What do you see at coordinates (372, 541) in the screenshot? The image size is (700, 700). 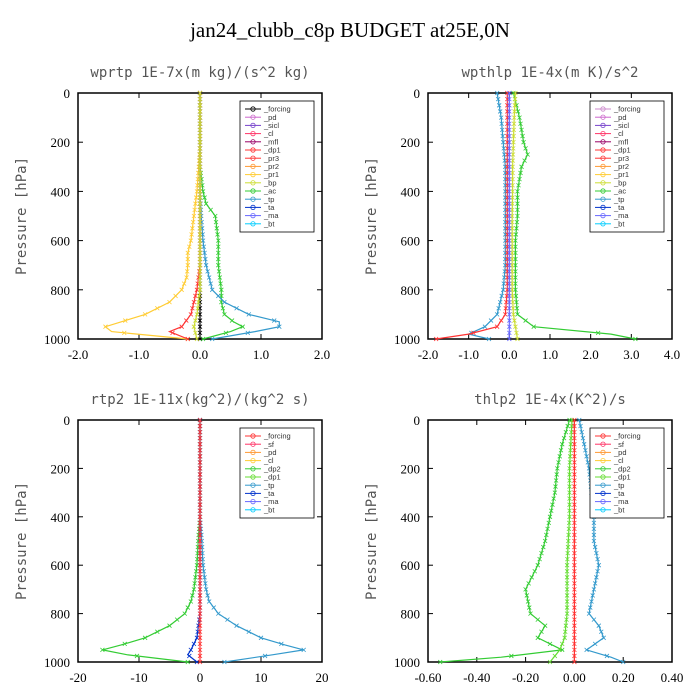 I see `y-axis-label: Pressure [hPa]` at bounding box center [372, 541].